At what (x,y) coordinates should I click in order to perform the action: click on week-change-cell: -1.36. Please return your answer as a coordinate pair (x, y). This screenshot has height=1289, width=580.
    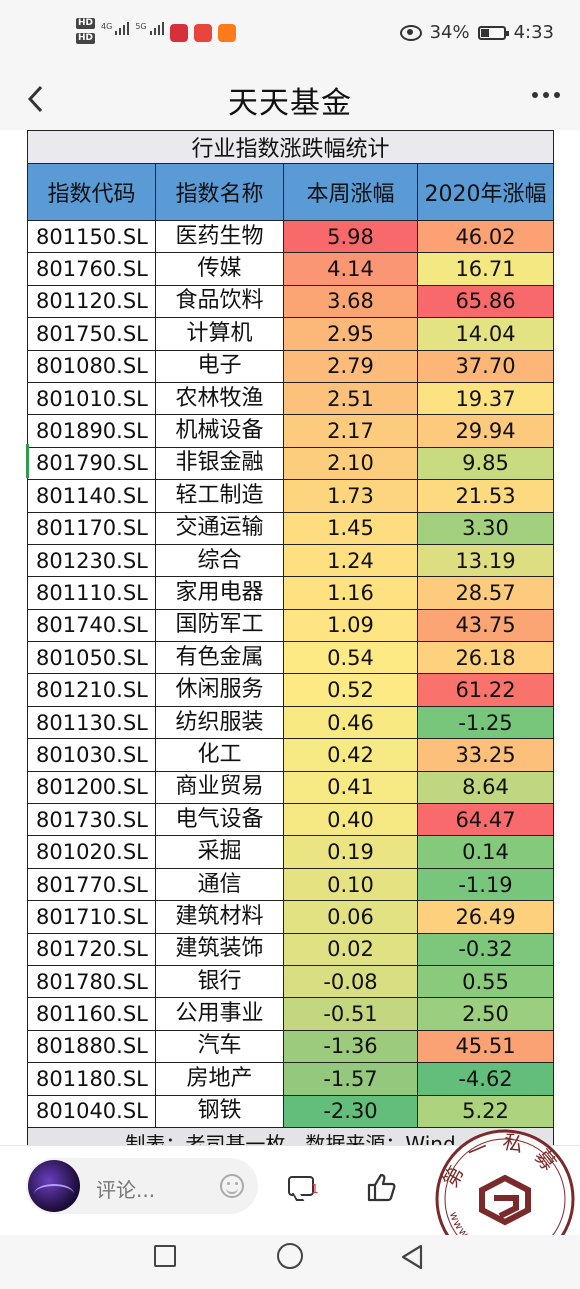
    Looking at the image, I should click on (350, 1046).